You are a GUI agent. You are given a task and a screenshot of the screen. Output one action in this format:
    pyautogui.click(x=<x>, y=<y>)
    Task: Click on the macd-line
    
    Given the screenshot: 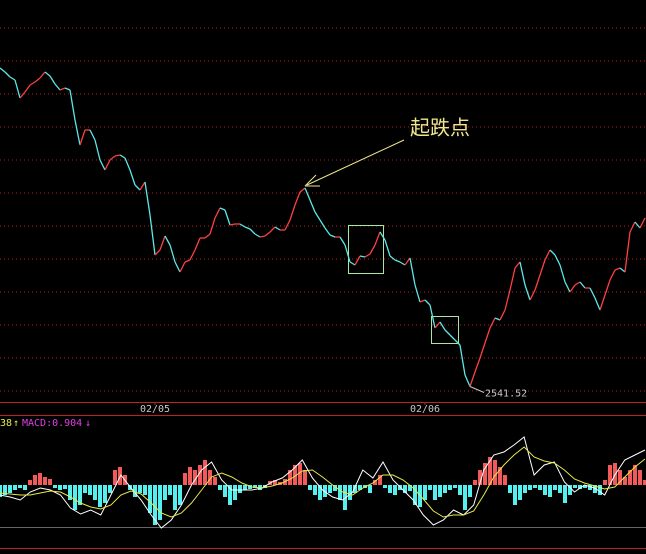 What is the action you would take?
    pyautogui.click(x=323, y=482)
    